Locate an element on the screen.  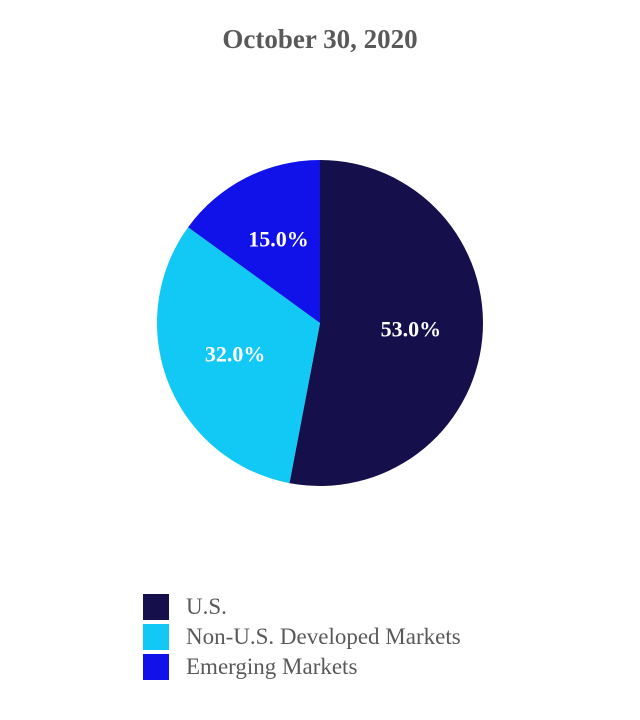
legend-swatch-non-us-developed is located at coordinates (156, 637).